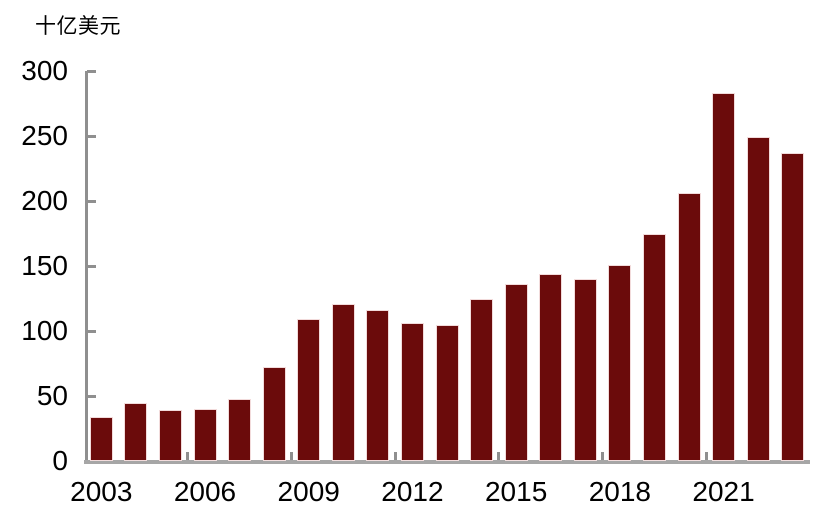  What do you see at coordinates (78, 26) in the screenshot?
I see `y-axis-unit-label: 十亿美元` at bounding box center [78, 26].